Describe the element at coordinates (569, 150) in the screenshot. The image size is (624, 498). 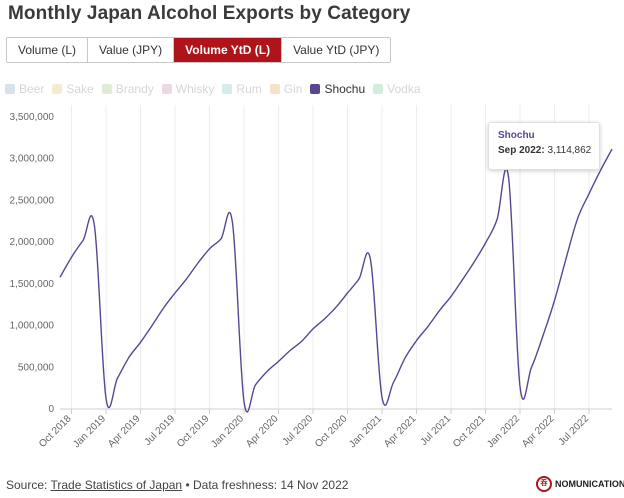
I see `tooltip-value: 3,114,862` at that location.